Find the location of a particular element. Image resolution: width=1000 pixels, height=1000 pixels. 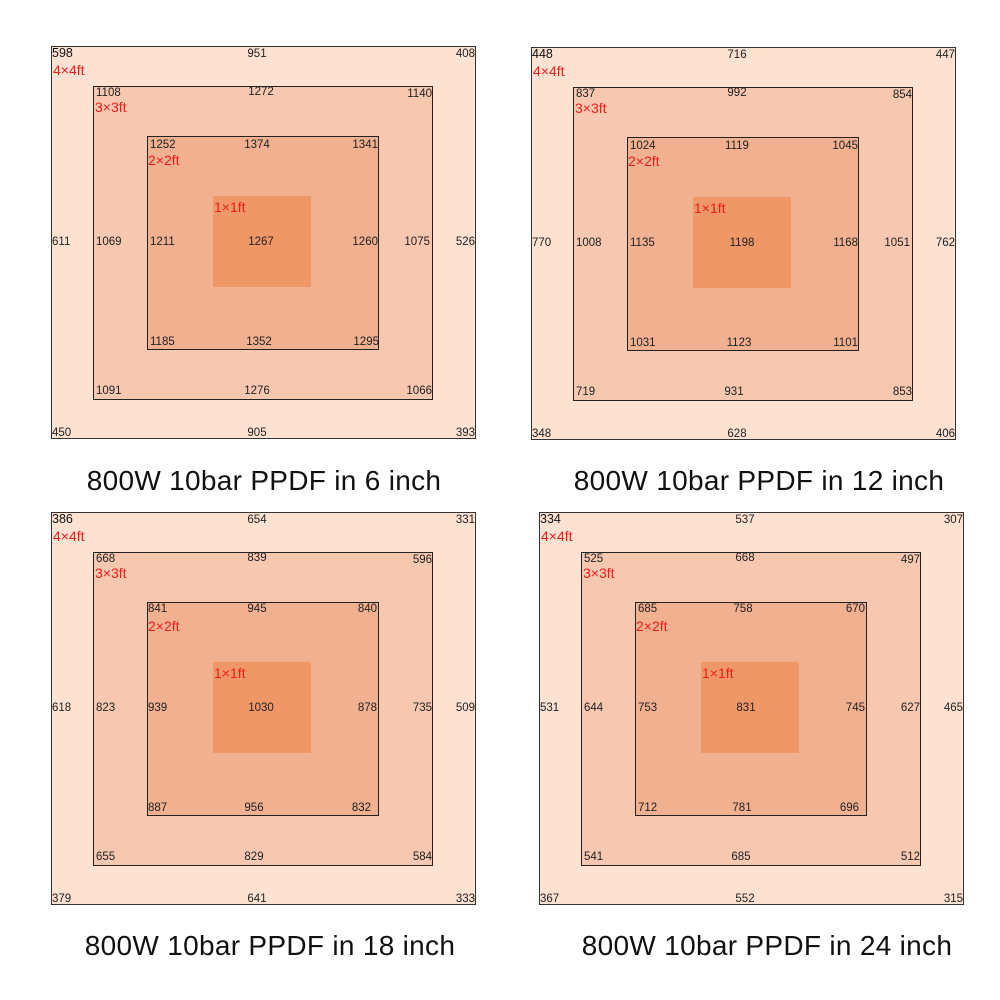

ppfd-value: 696 is located at coordinates (849, 808).